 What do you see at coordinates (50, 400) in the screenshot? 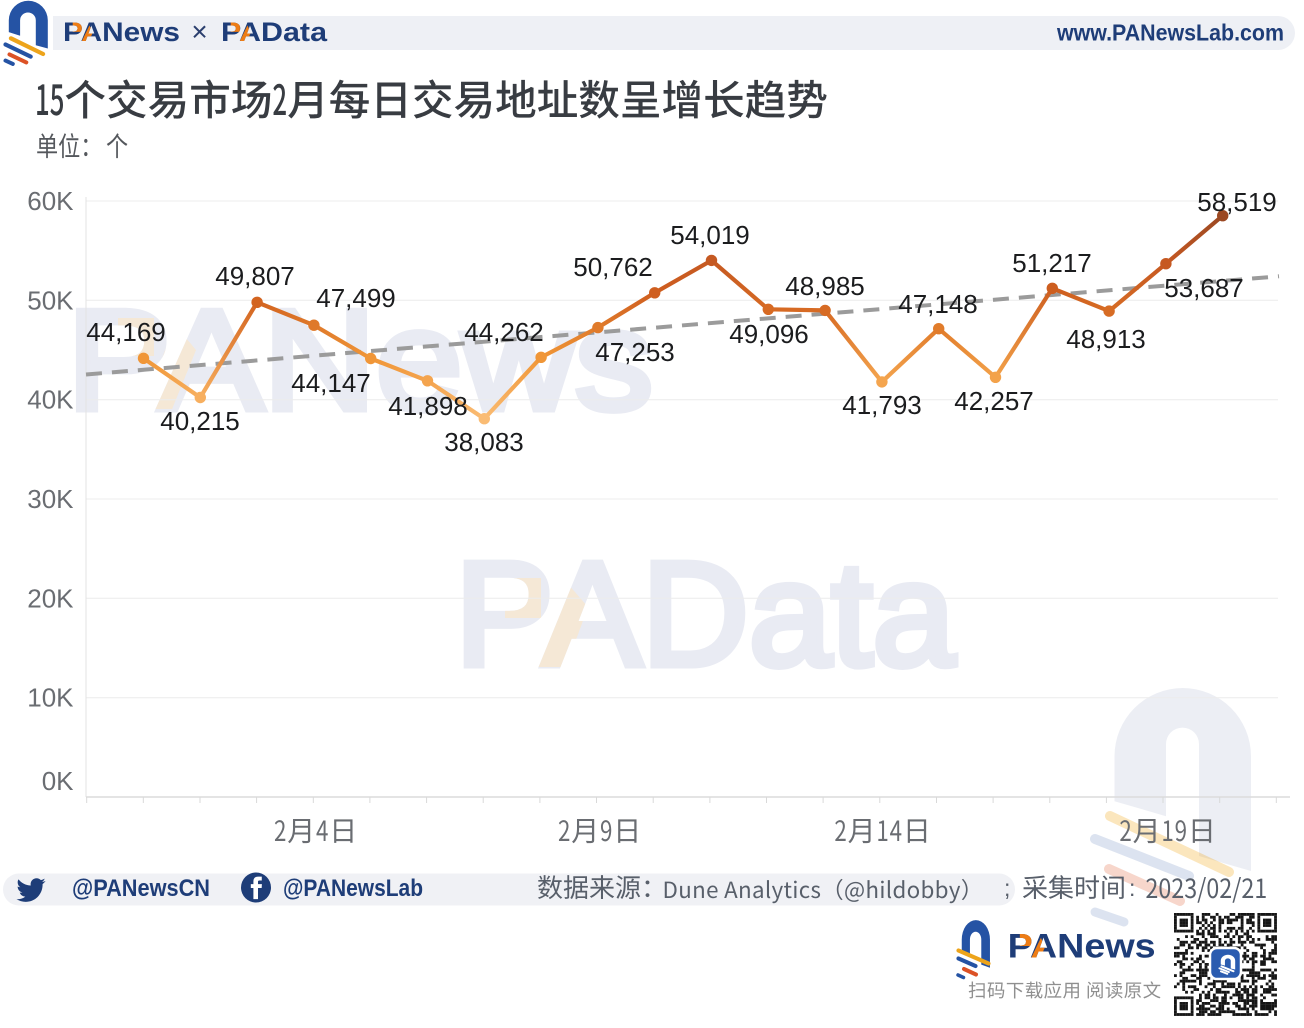
I see `svg-text: 40K` at bounding box center [50, 400].